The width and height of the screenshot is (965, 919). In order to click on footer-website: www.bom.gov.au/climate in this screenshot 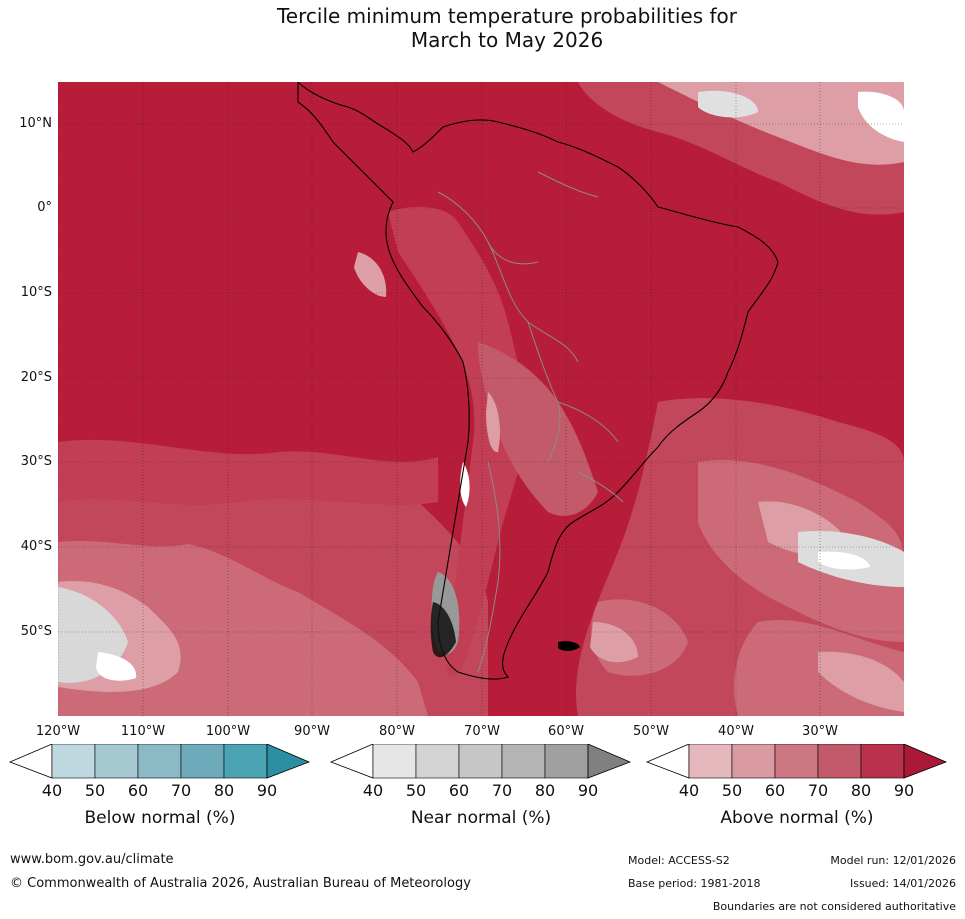, I will do `click(92, 859)`.